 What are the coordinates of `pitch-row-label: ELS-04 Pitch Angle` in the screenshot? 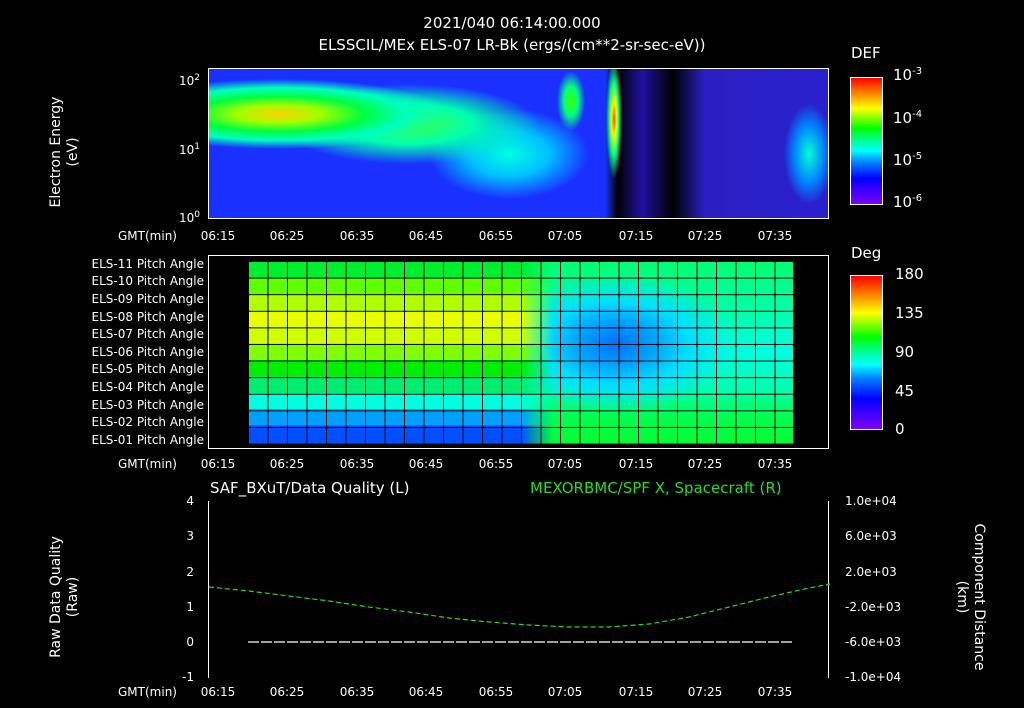 It's located at (147, 387).